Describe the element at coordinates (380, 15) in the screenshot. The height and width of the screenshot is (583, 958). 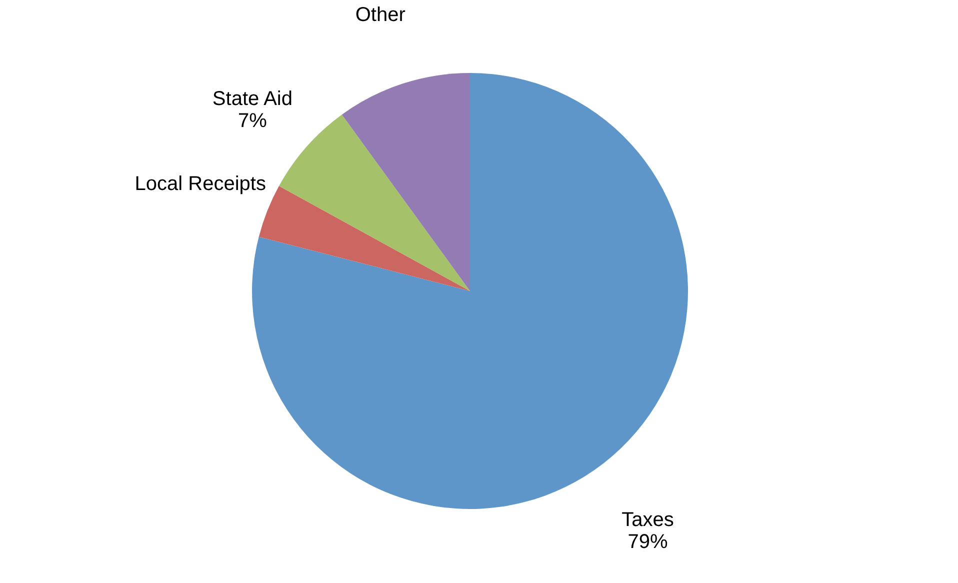
I see `slice-label: Other` at that location.